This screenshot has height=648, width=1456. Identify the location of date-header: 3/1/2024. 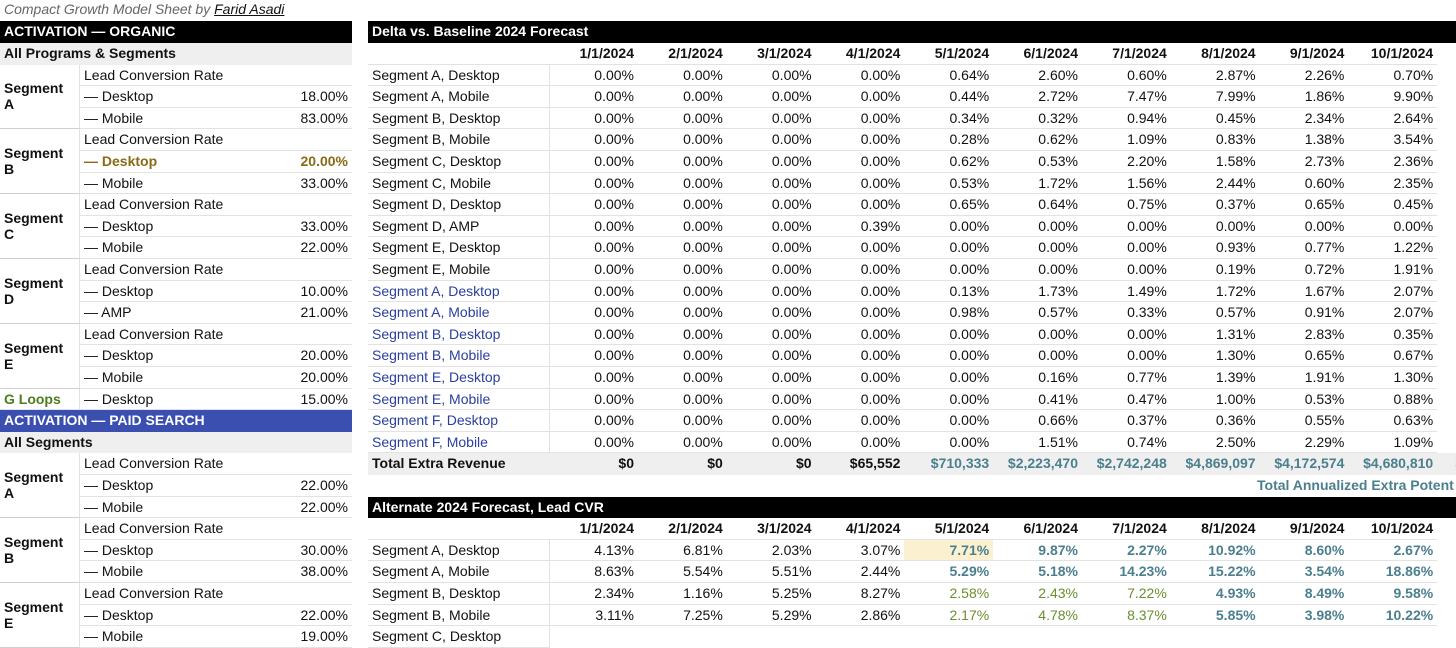
(771, 54).